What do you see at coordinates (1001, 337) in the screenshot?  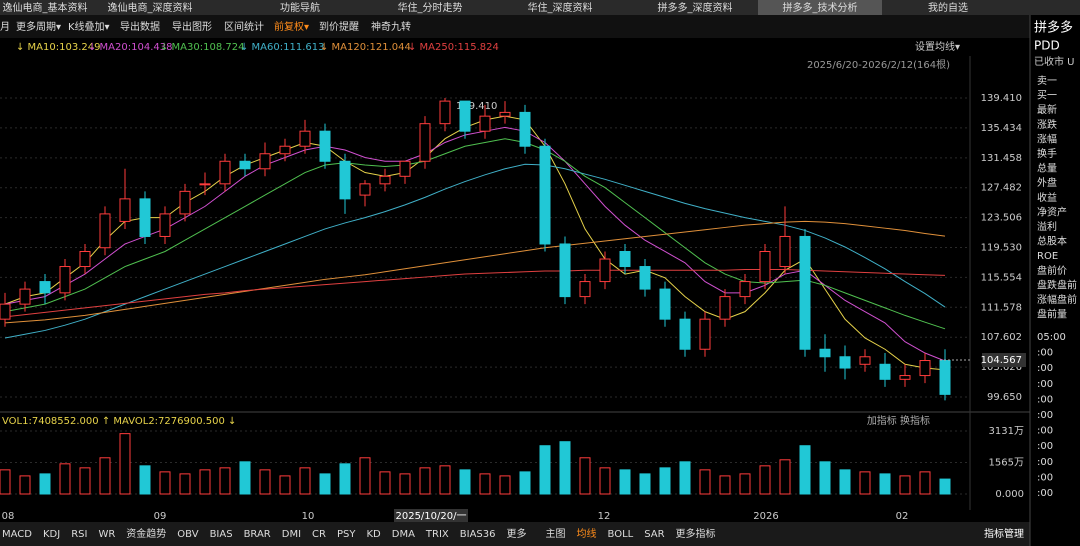 I see `y-tick-label: 107.602` at bounding box center [1001, 337].